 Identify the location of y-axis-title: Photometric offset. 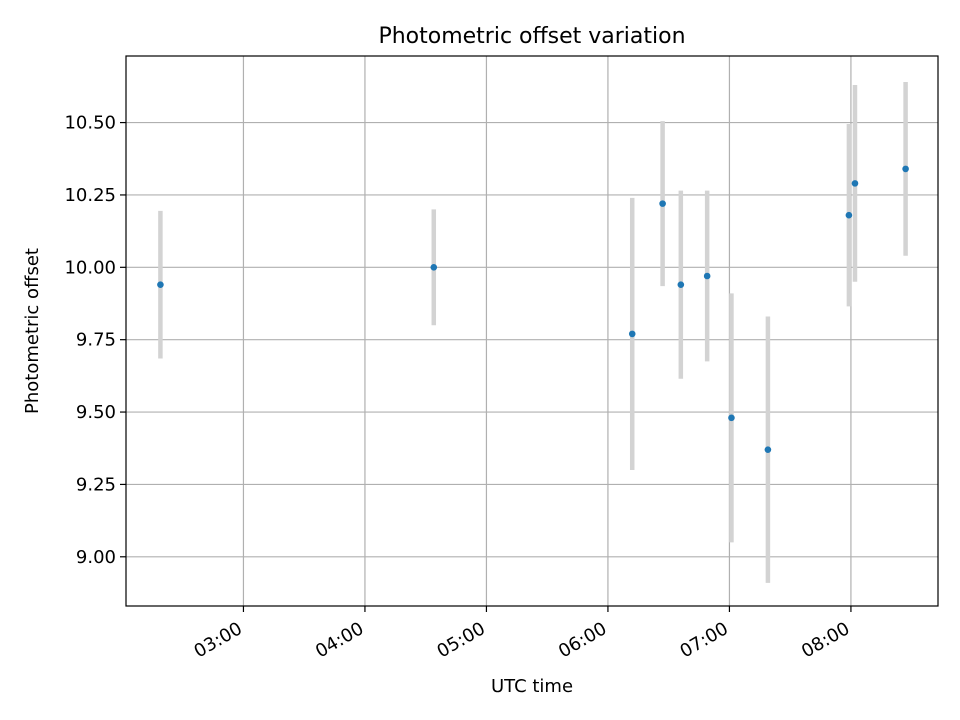
(32, 331).